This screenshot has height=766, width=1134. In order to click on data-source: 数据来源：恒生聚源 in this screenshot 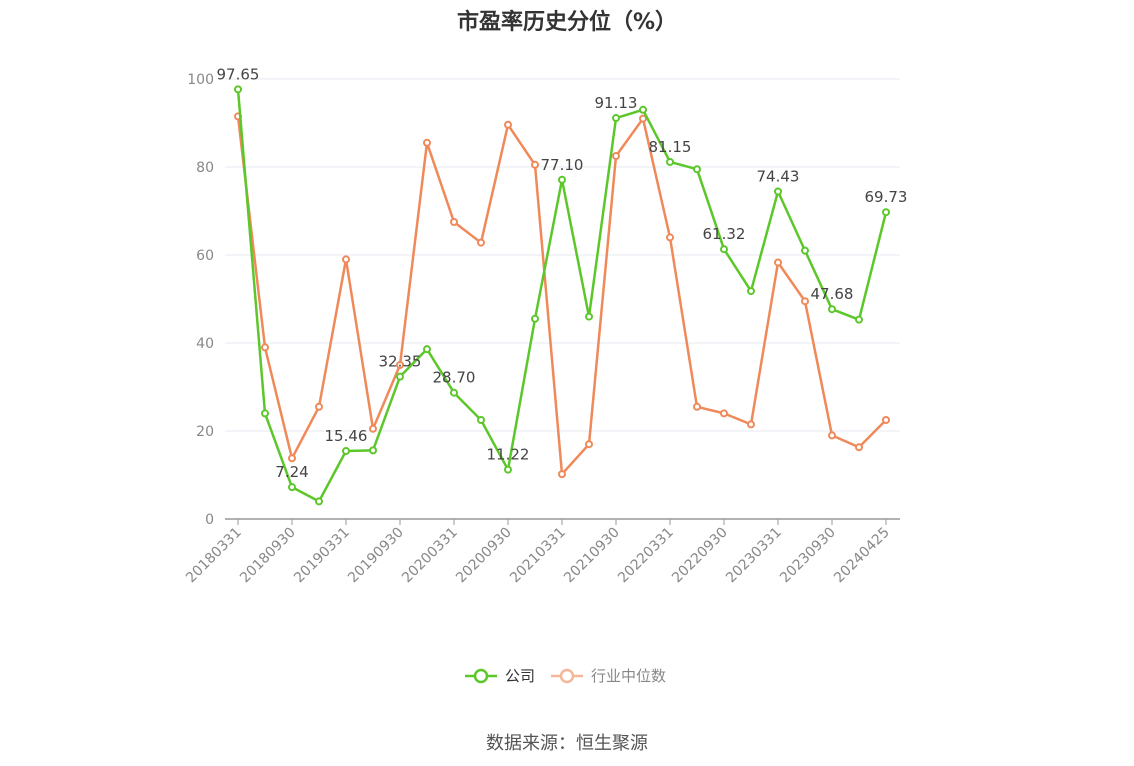, I will do `click(567, 743)`.